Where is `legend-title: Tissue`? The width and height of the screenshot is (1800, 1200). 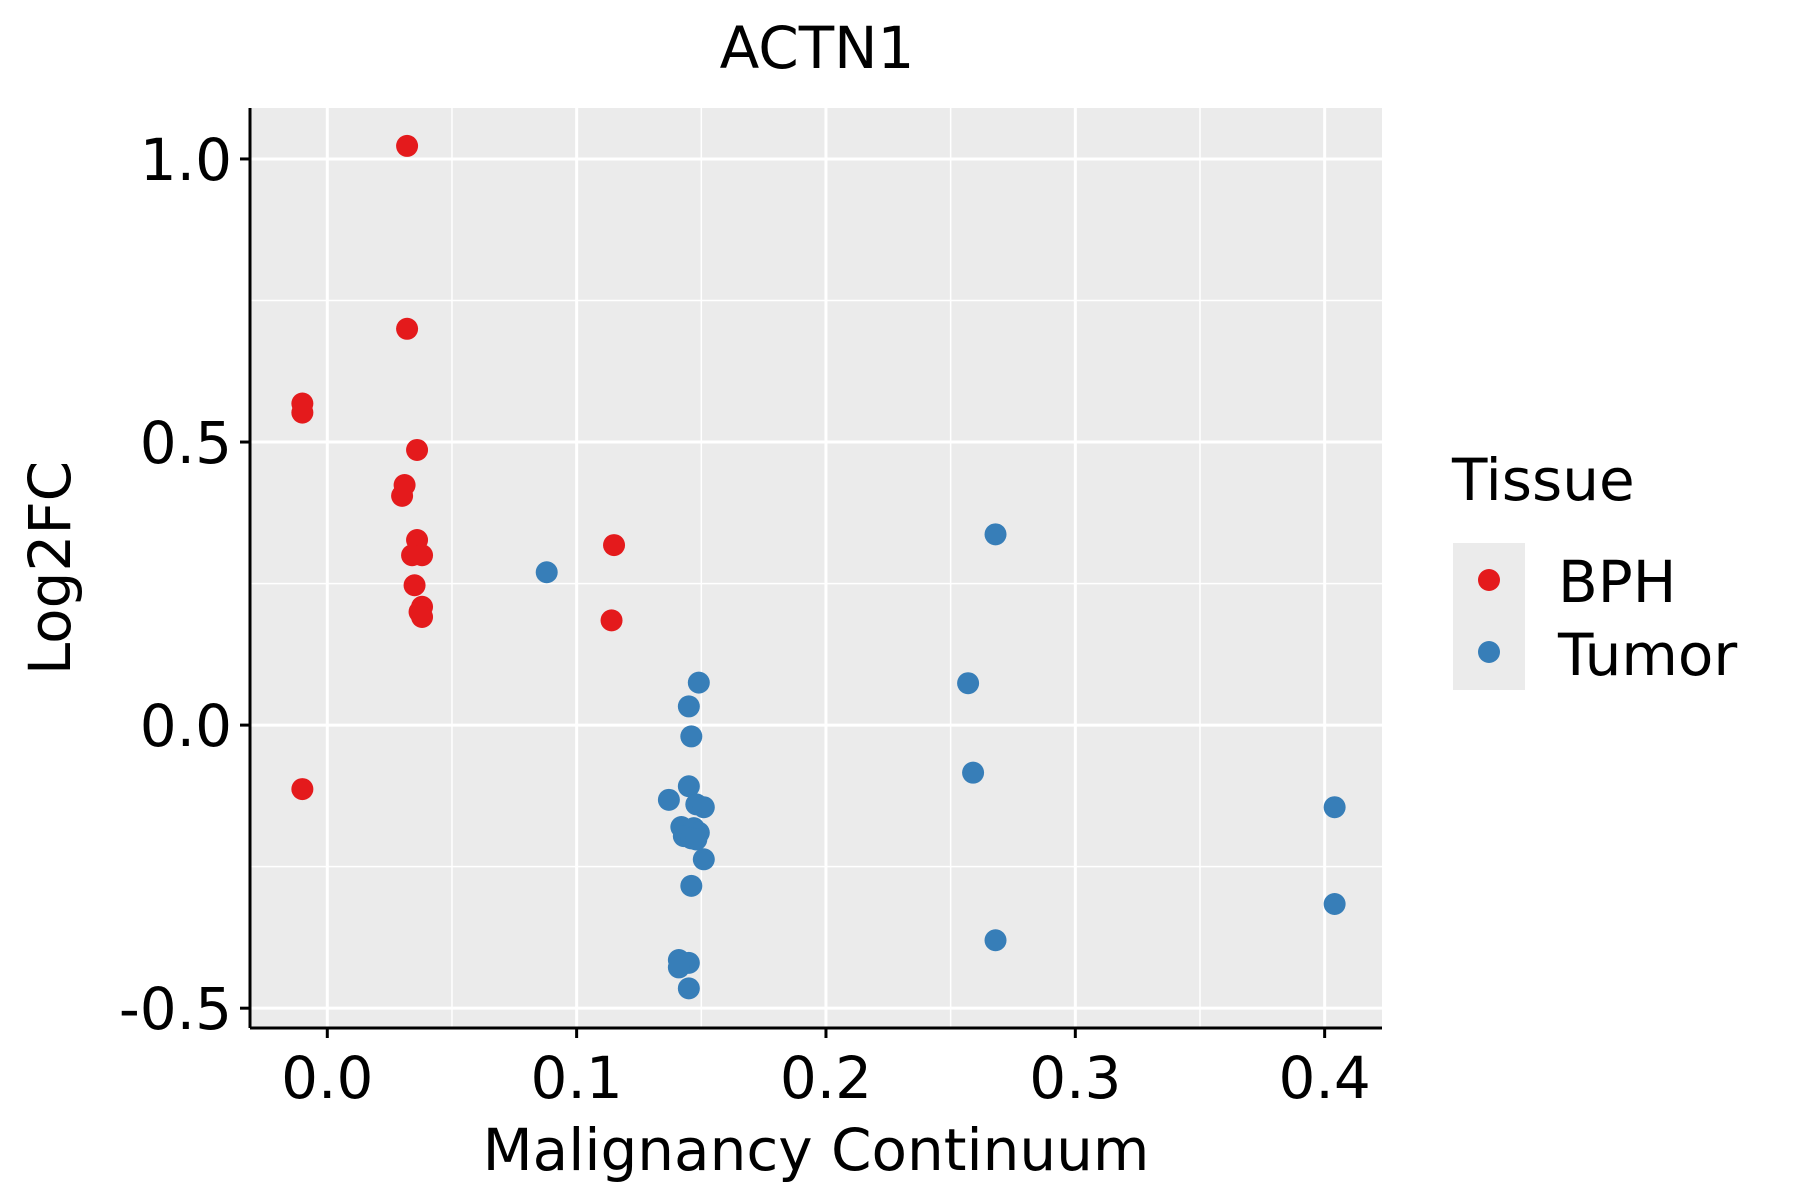 legend-title: Tissue is located at coordinates (1543, 480).